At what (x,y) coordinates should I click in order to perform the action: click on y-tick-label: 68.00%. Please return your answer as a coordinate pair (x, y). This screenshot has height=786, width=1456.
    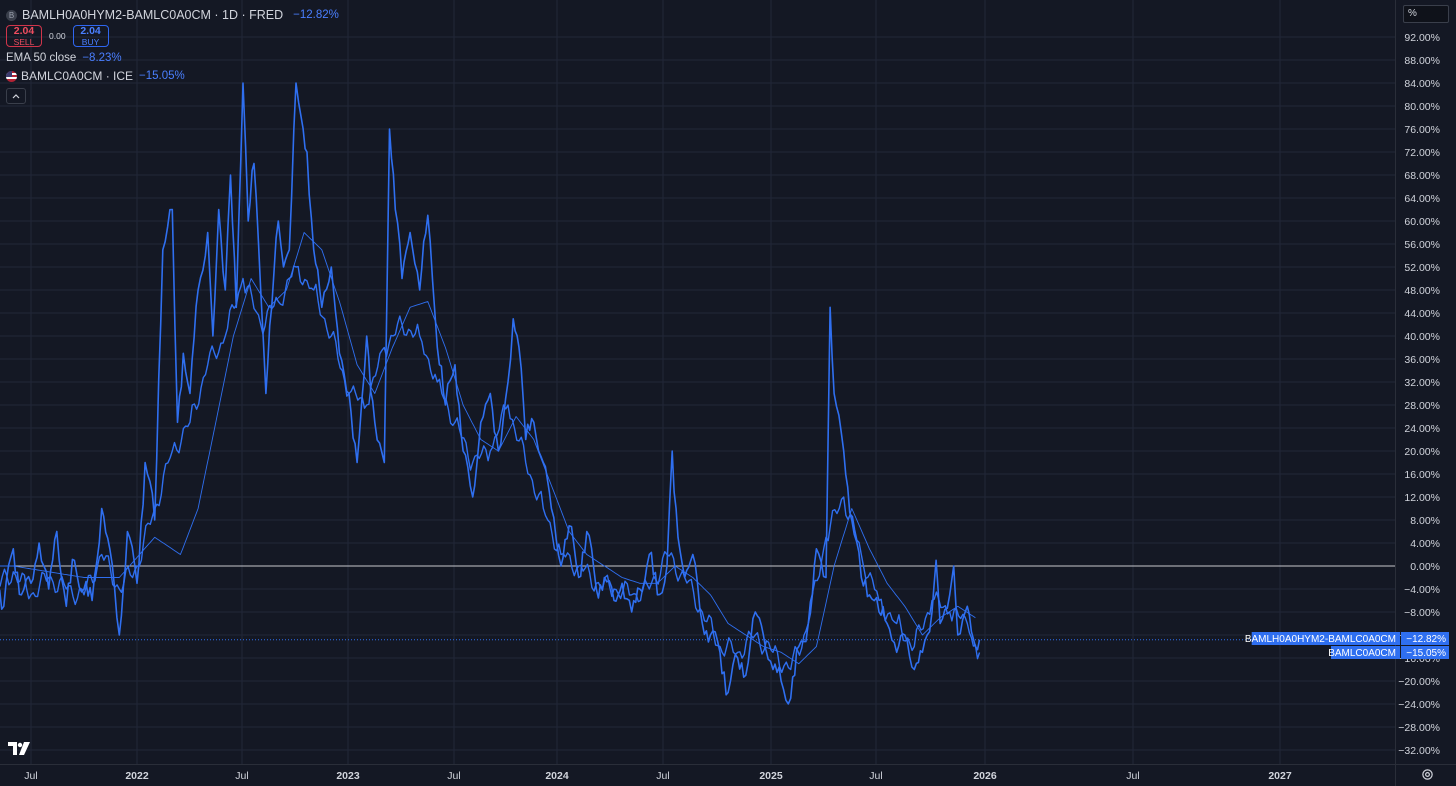
    Looking at the image, I should click on (1422, 176).